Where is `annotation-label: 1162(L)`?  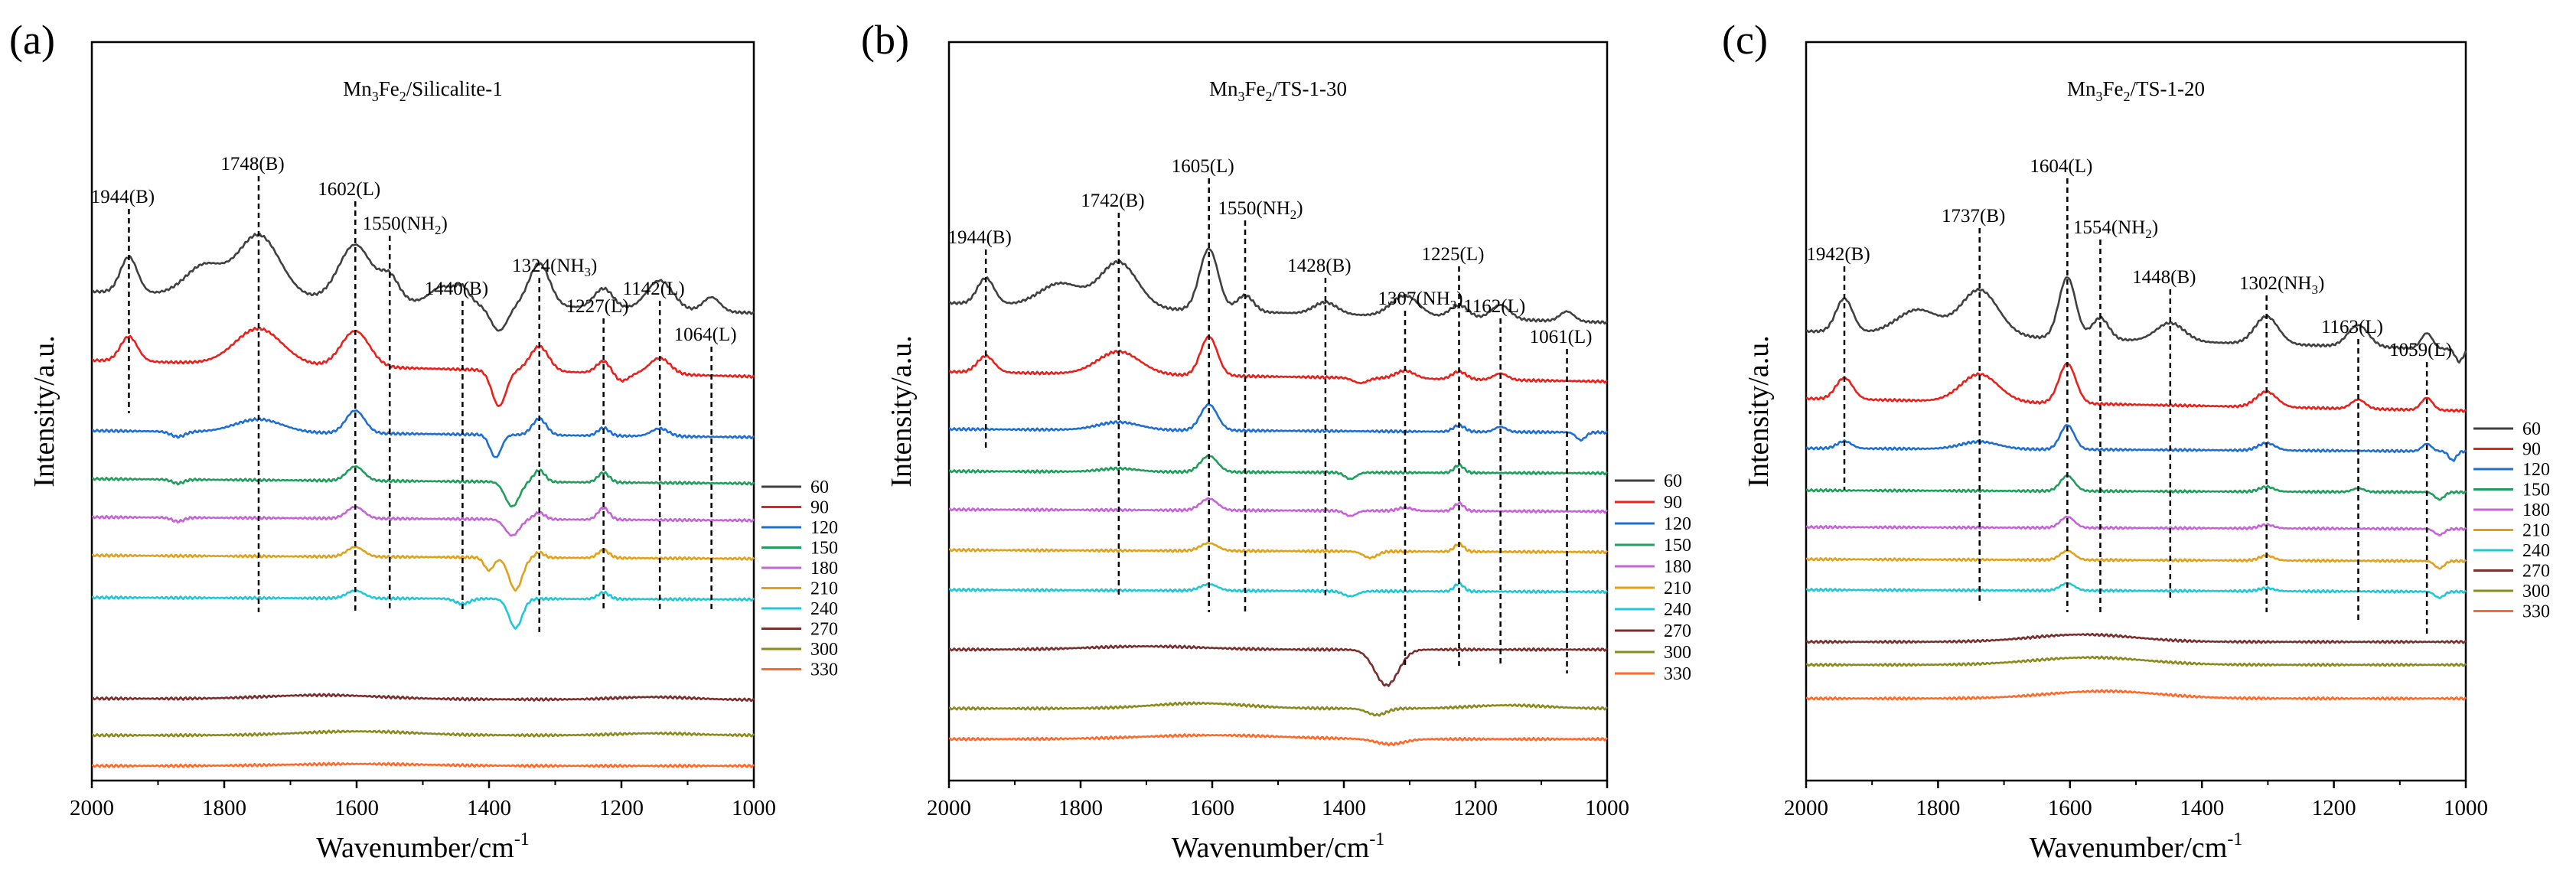 annotation-label: 1162(L) is located at coordinates (1494, 306).